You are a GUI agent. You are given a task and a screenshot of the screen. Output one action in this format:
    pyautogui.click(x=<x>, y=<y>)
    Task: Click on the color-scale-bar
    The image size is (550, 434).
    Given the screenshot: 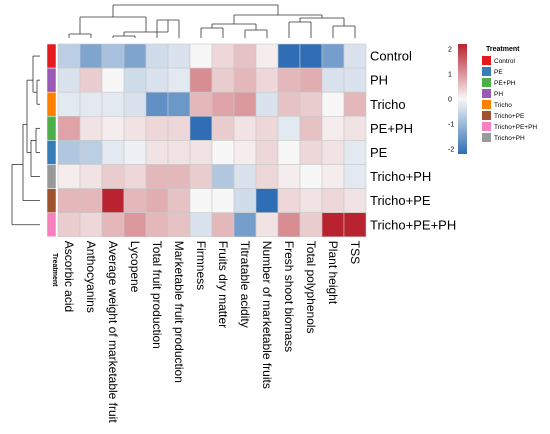 What is the action you would take?
    pyautogui.click(x=462, y=99)
    